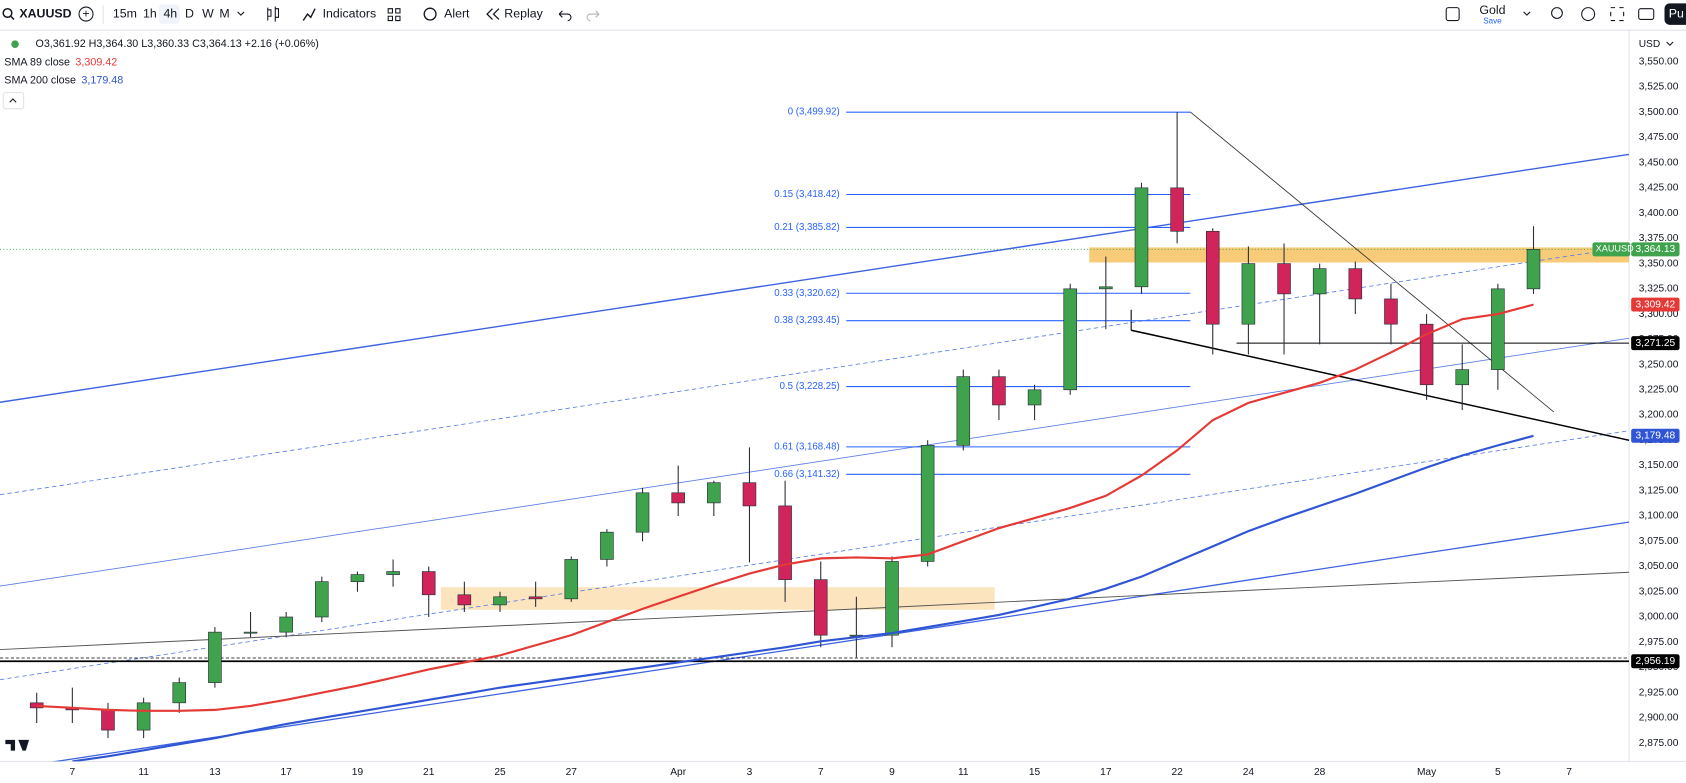  Describe the element at coordinates (1659, 61) in the screenshot. I see `y-tick-label: 3,550.00` at that location.